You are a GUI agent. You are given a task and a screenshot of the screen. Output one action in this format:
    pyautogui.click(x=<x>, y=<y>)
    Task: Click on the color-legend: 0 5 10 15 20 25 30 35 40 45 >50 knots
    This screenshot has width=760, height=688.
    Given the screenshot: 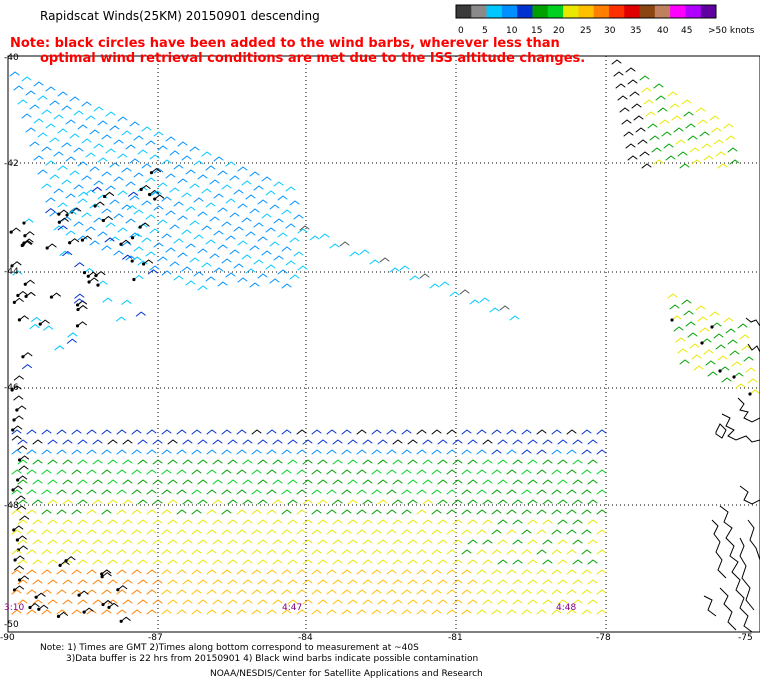 What is the action you would take?
    pyautogui.click(x=605, y=20)
    